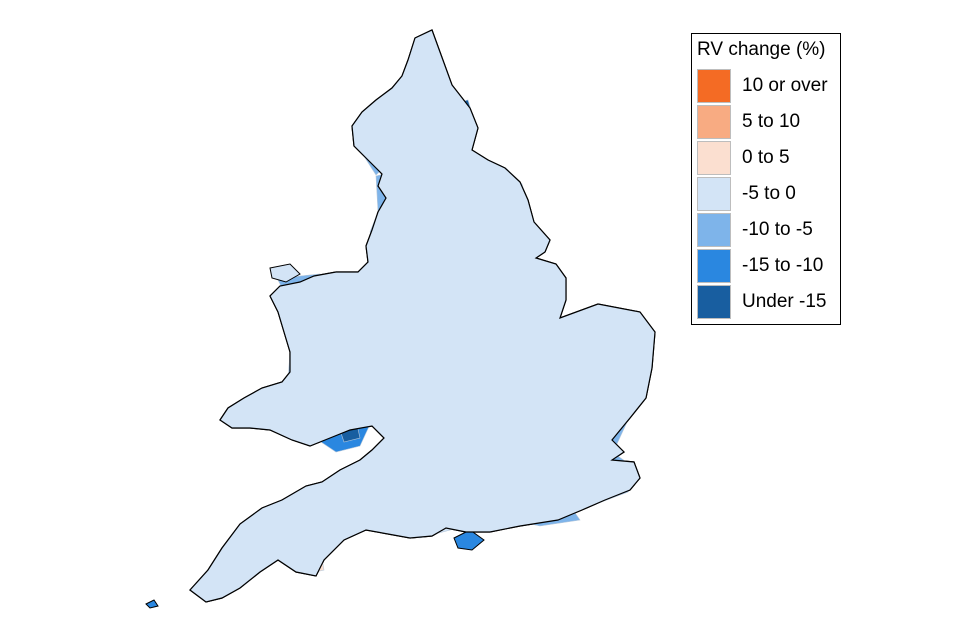 This screenshot has height=640, width=960. I want to click on legend-item: 10 or over, so click(767, 87).